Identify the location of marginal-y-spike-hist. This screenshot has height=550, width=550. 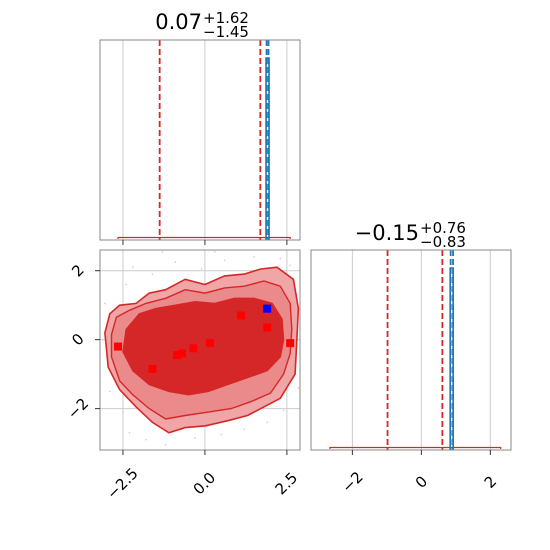
(451, 358).